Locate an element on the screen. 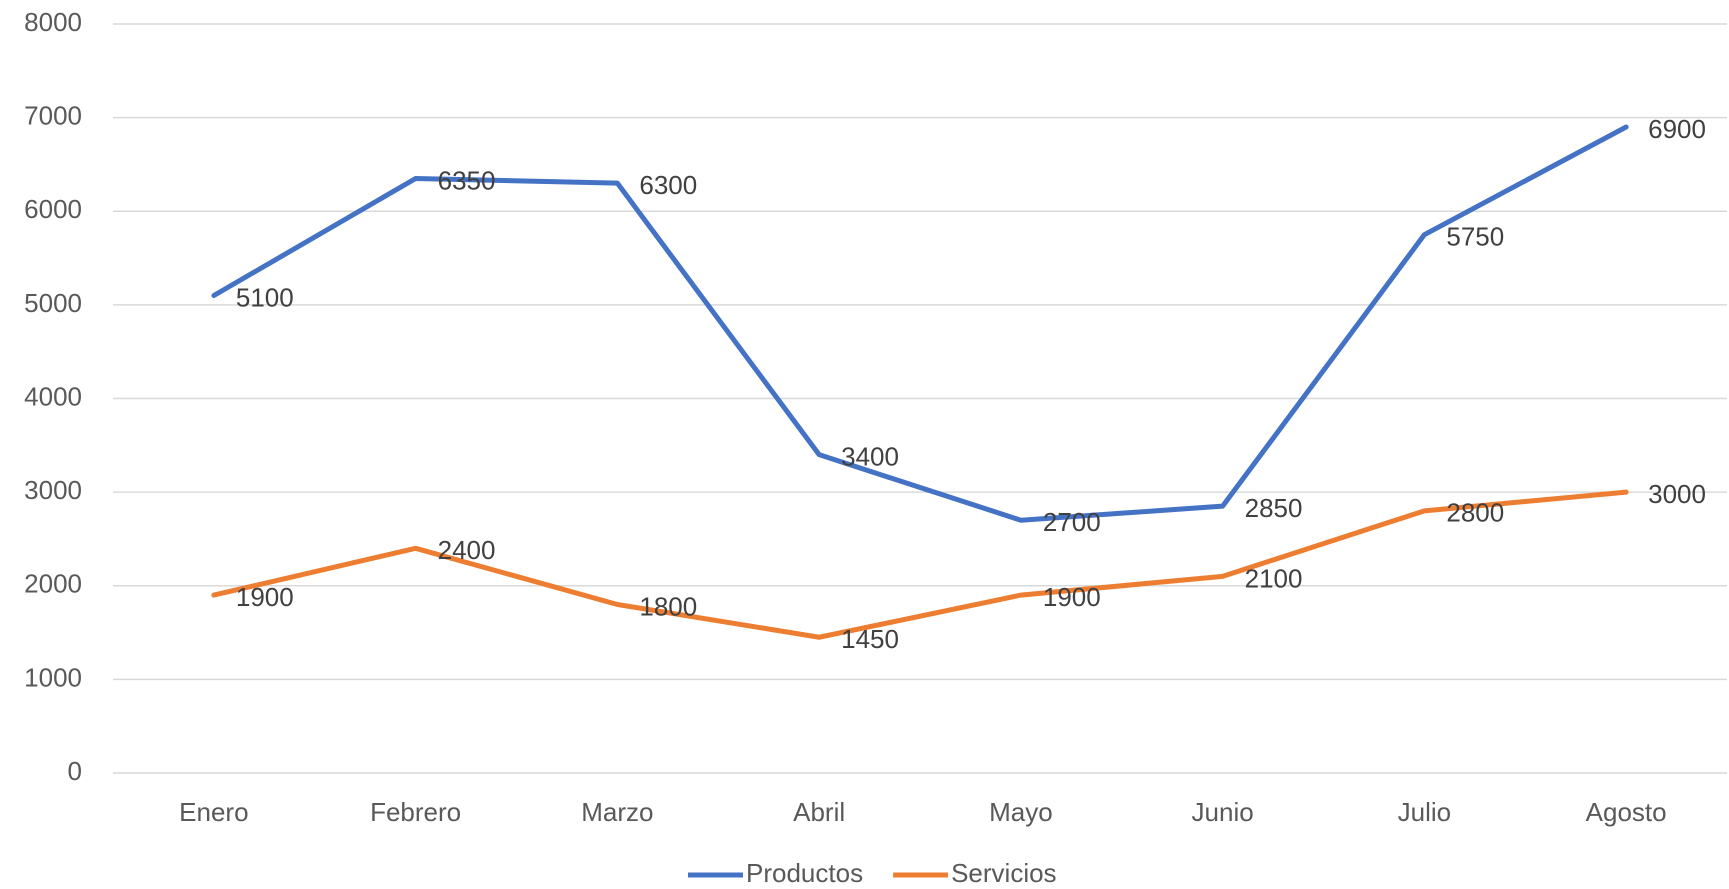 This screenshot has width=1729, height=889. y-tick-label: 7000 is located at coordinates (53, 116).